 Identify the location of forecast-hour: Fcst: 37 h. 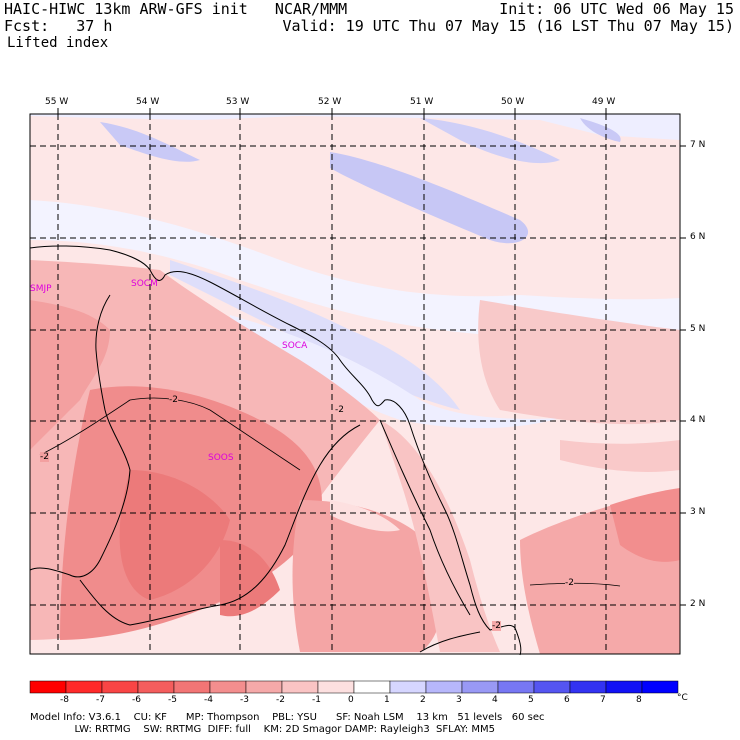
(58, 26).